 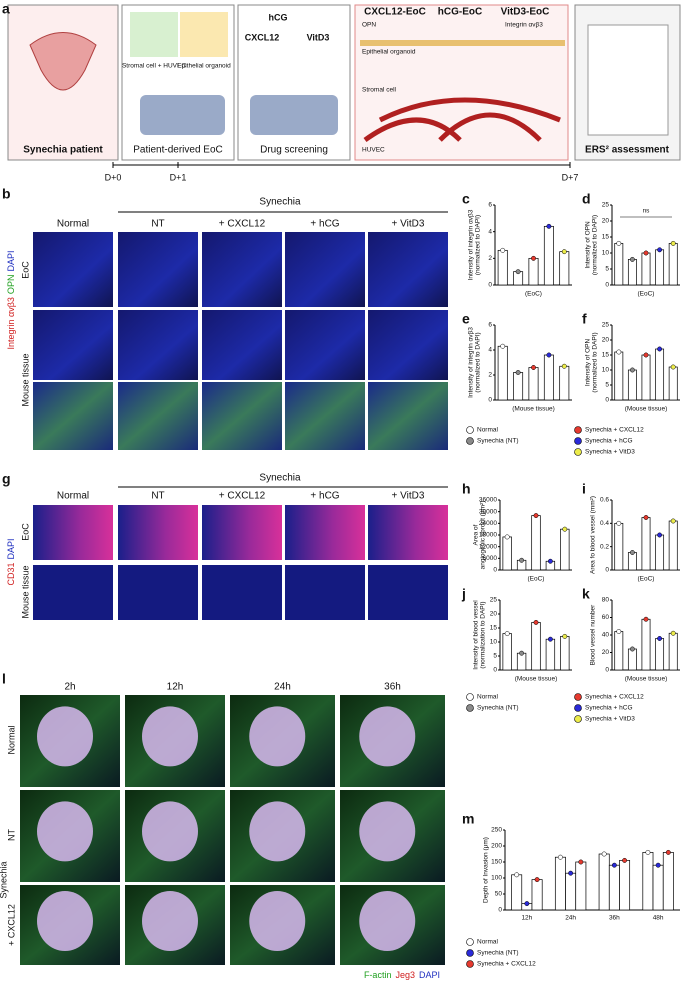 I want to click on legend-label: Synechia + CXCL12, so click(x=614, y=697).